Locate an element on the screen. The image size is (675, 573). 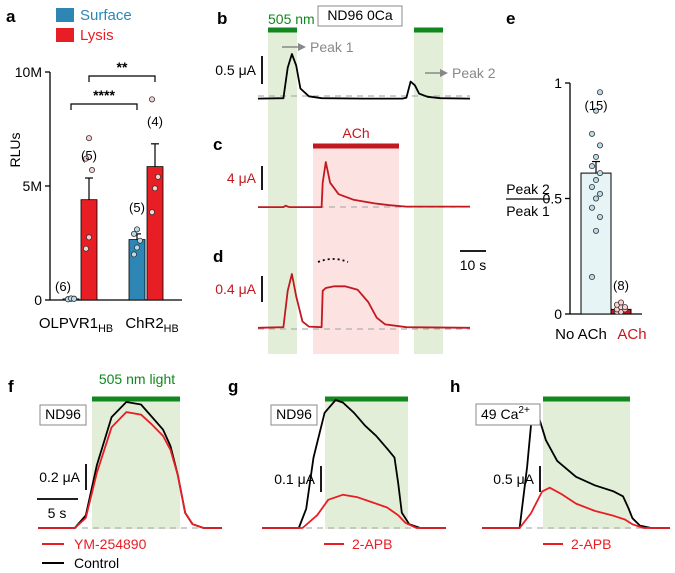
panel-g-light-shade is located at coordinates (366, 463).